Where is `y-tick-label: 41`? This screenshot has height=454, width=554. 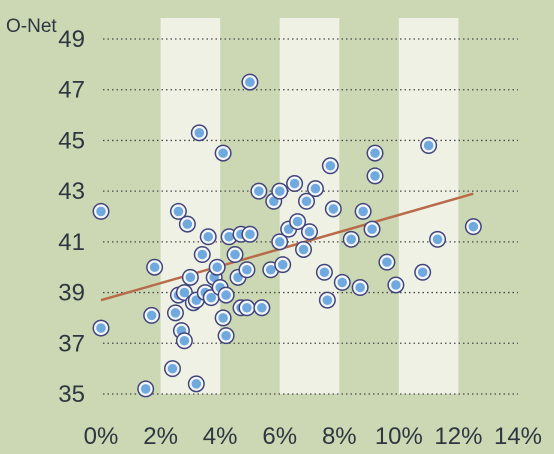
y-tick-label: 41 is located at coordinates (71, 242).